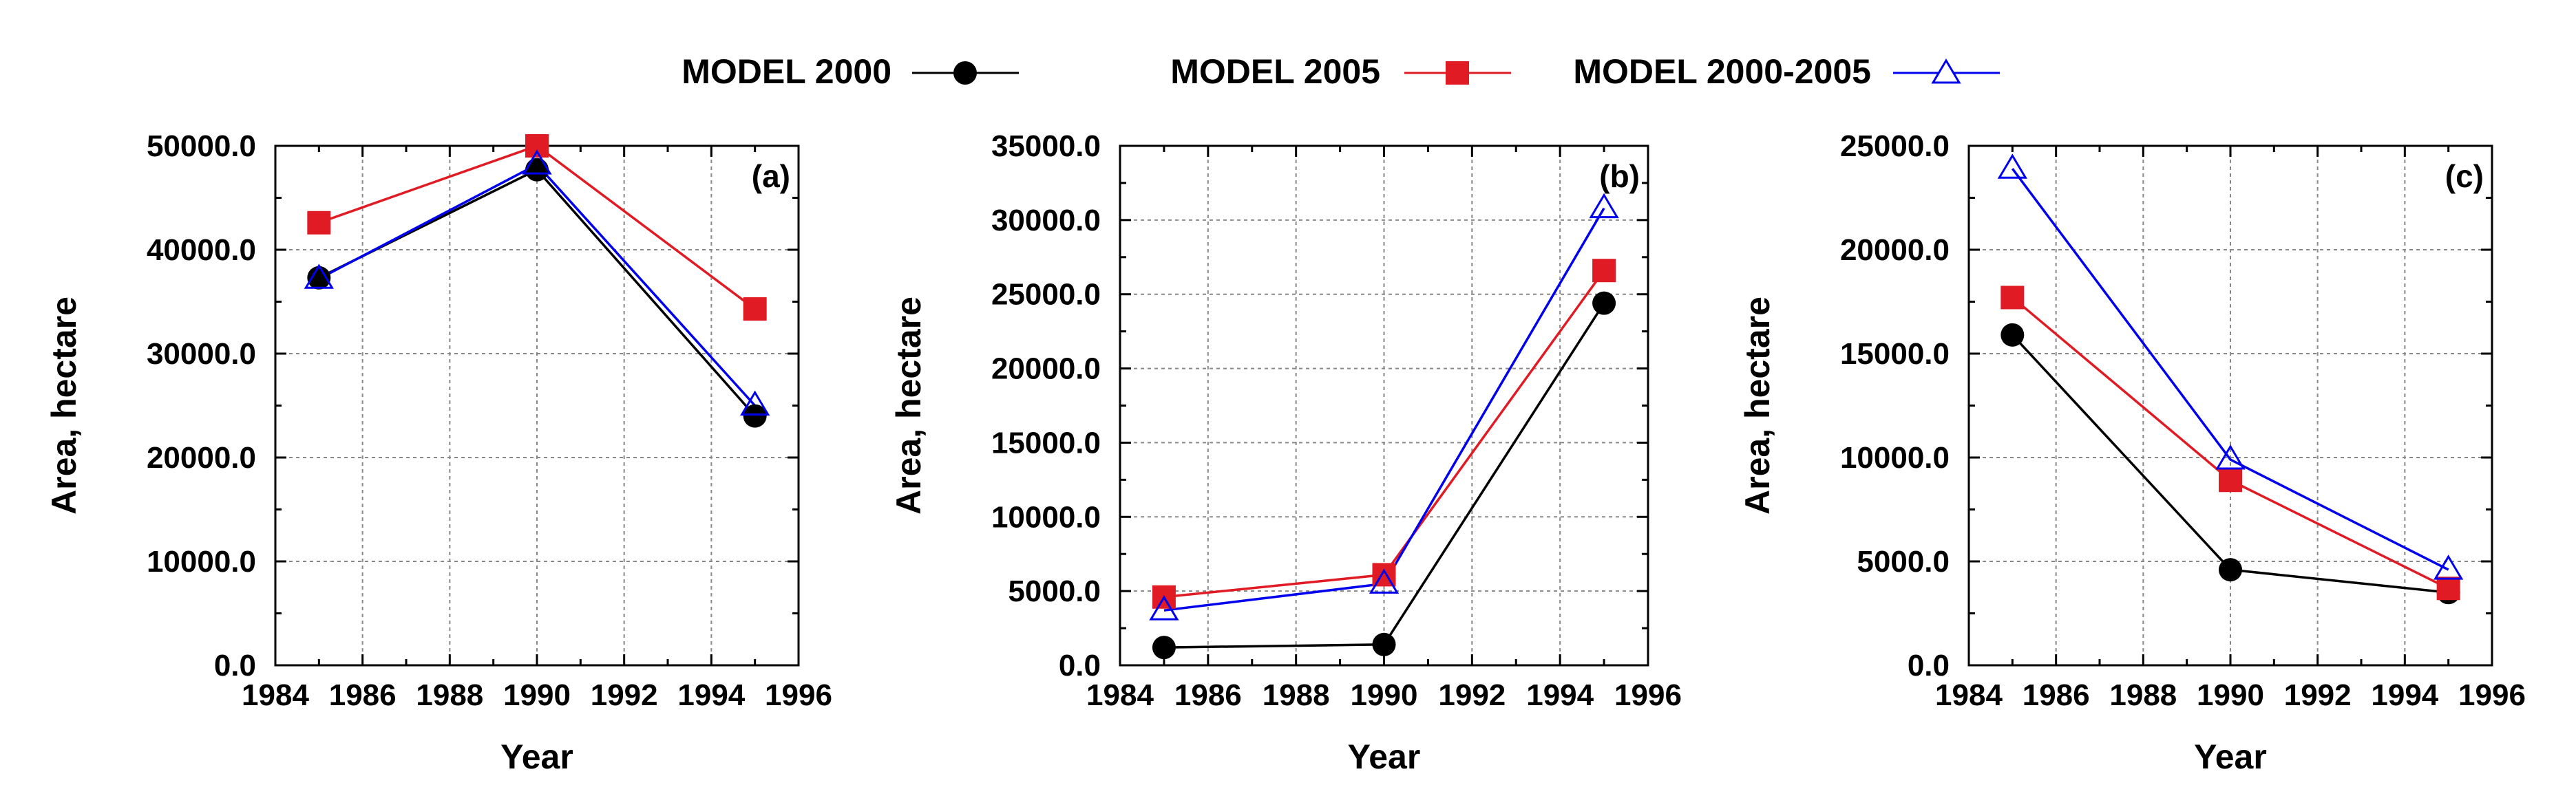  I want to click on legend-entry-model-2000: MODEL 2000, so click(851, 71).